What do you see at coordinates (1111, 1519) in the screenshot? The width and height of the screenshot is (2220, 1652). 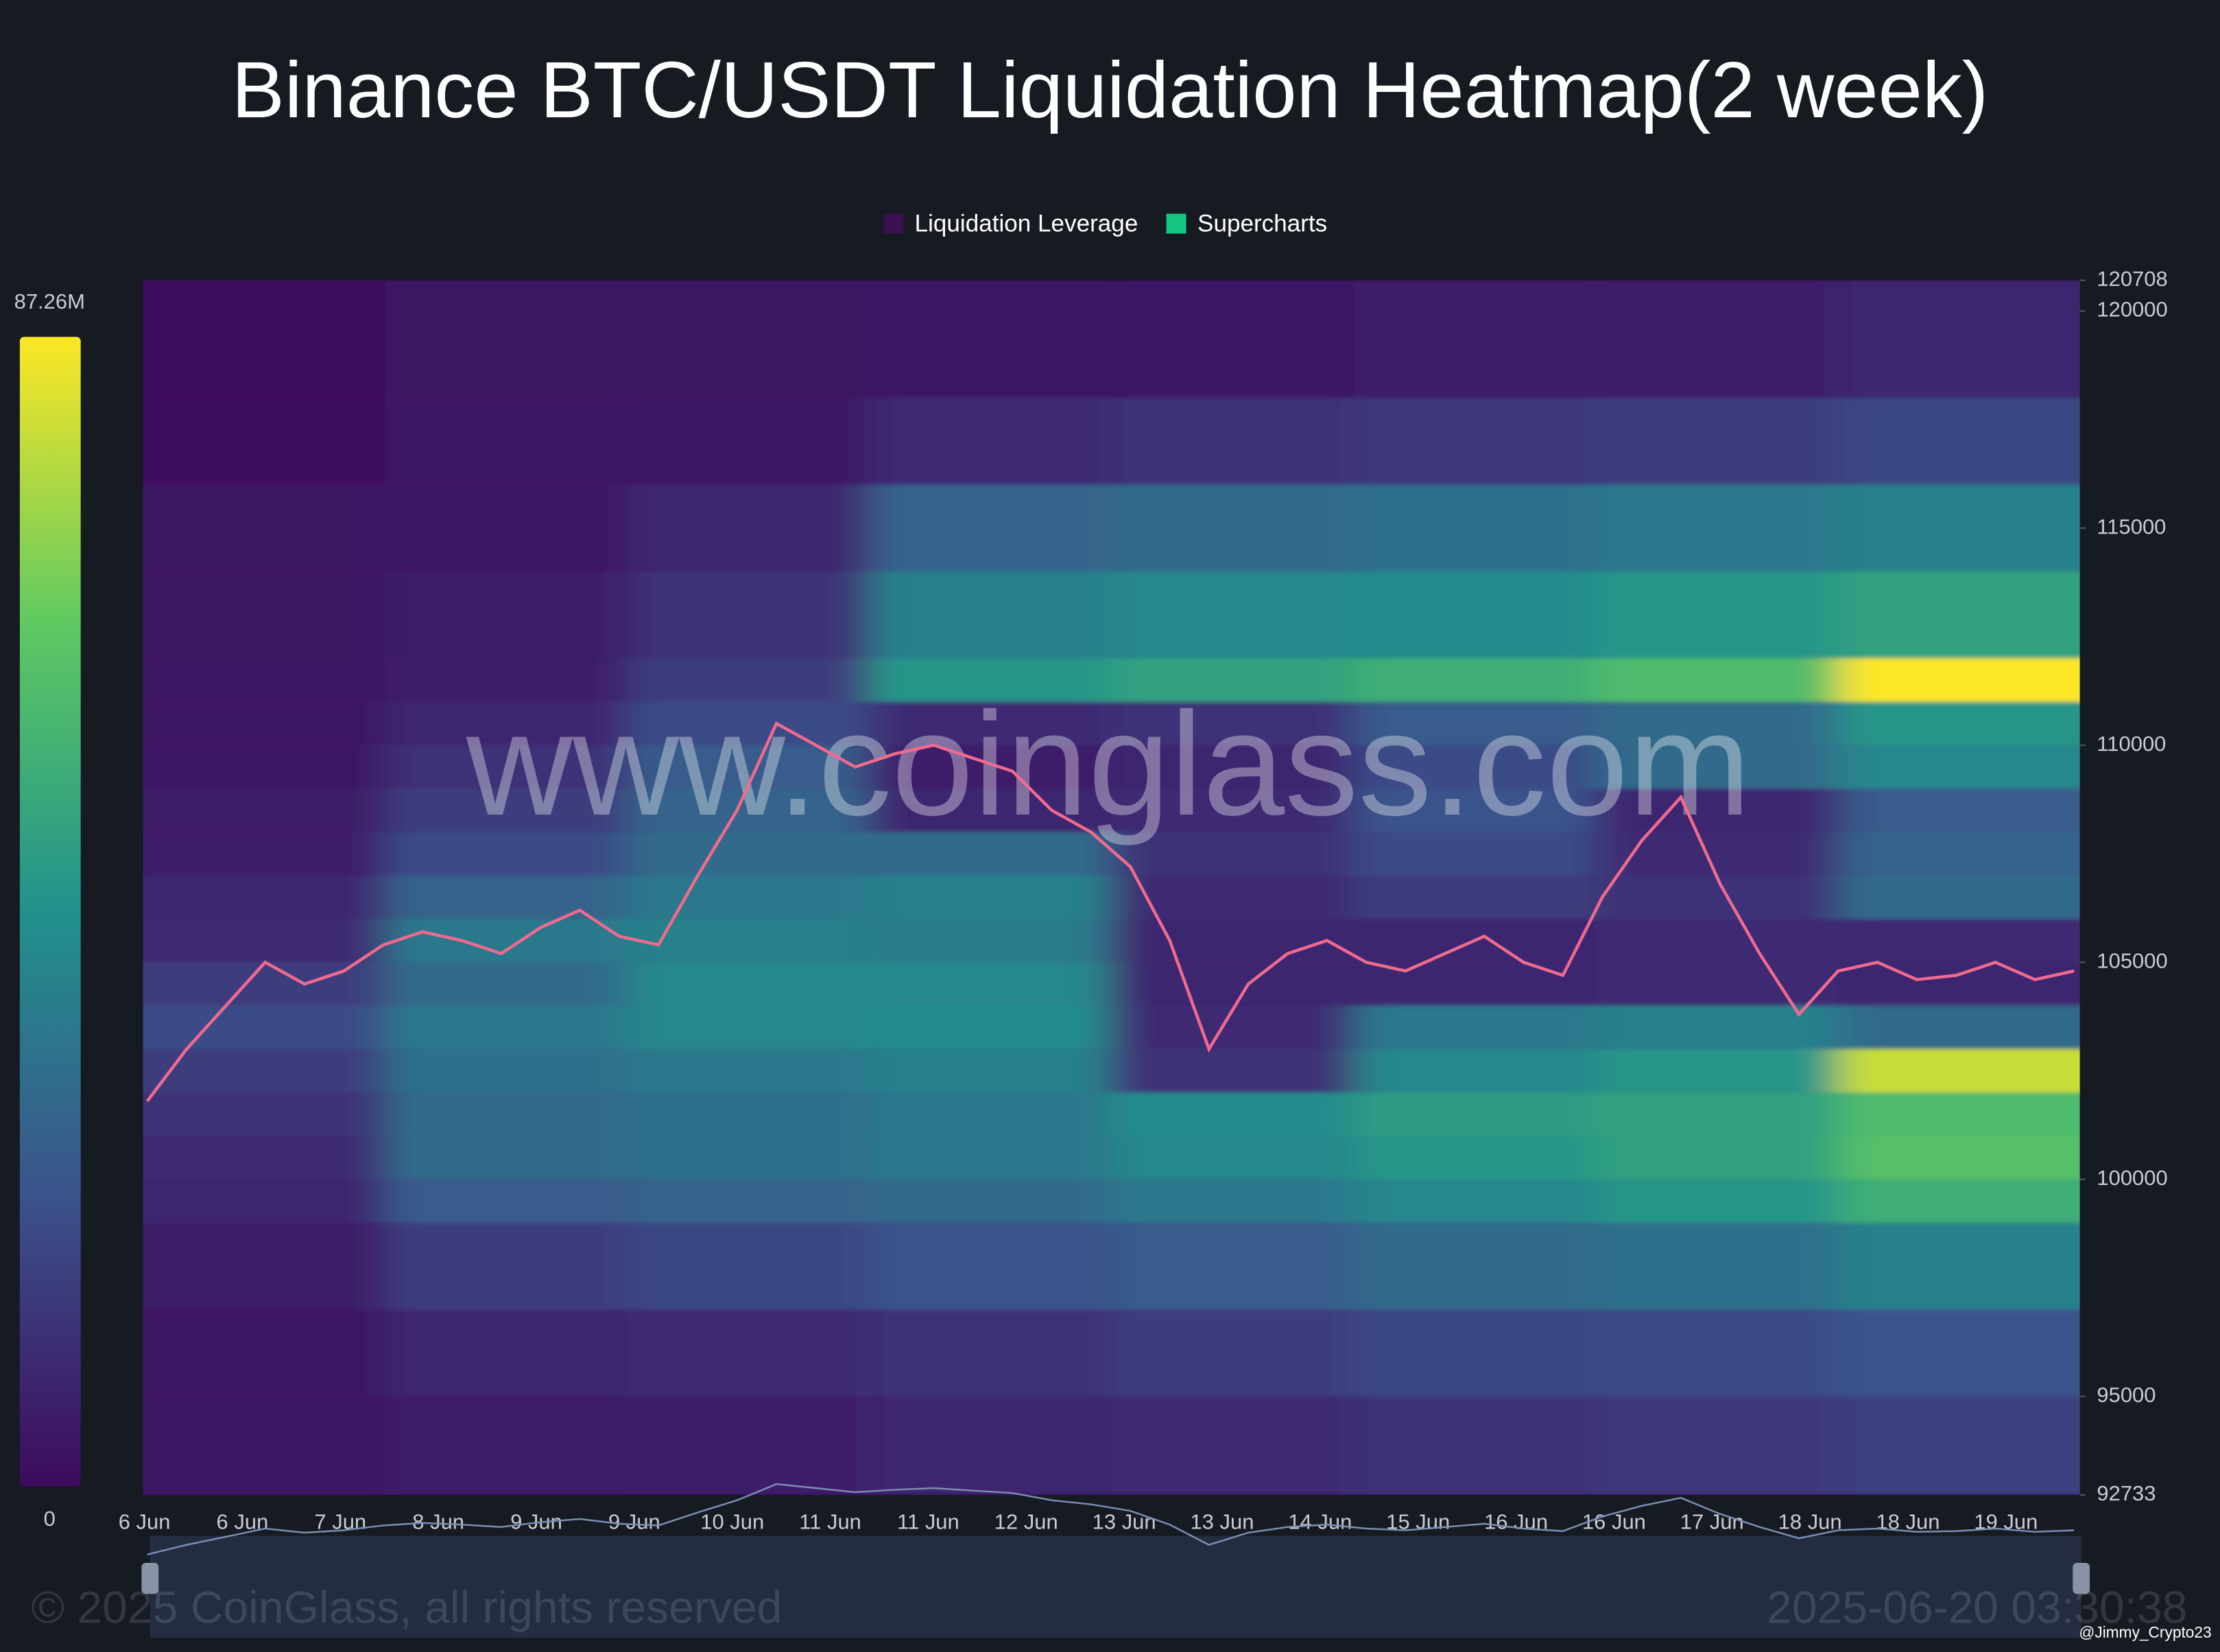 I see `navigator-line` at bounding box center [1111, 1519].